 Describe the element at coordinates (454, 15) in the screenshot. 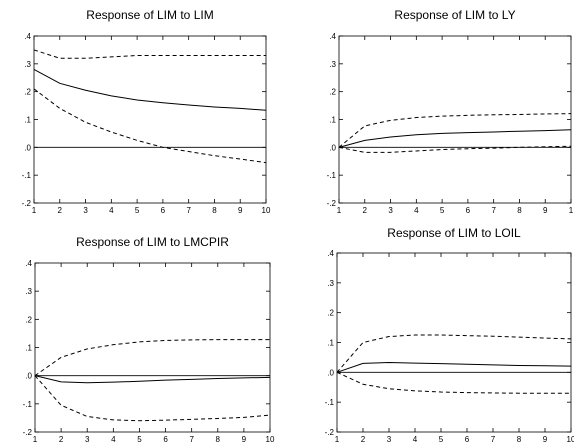

I see `panel-title: Response of LIM to LY` at that location.